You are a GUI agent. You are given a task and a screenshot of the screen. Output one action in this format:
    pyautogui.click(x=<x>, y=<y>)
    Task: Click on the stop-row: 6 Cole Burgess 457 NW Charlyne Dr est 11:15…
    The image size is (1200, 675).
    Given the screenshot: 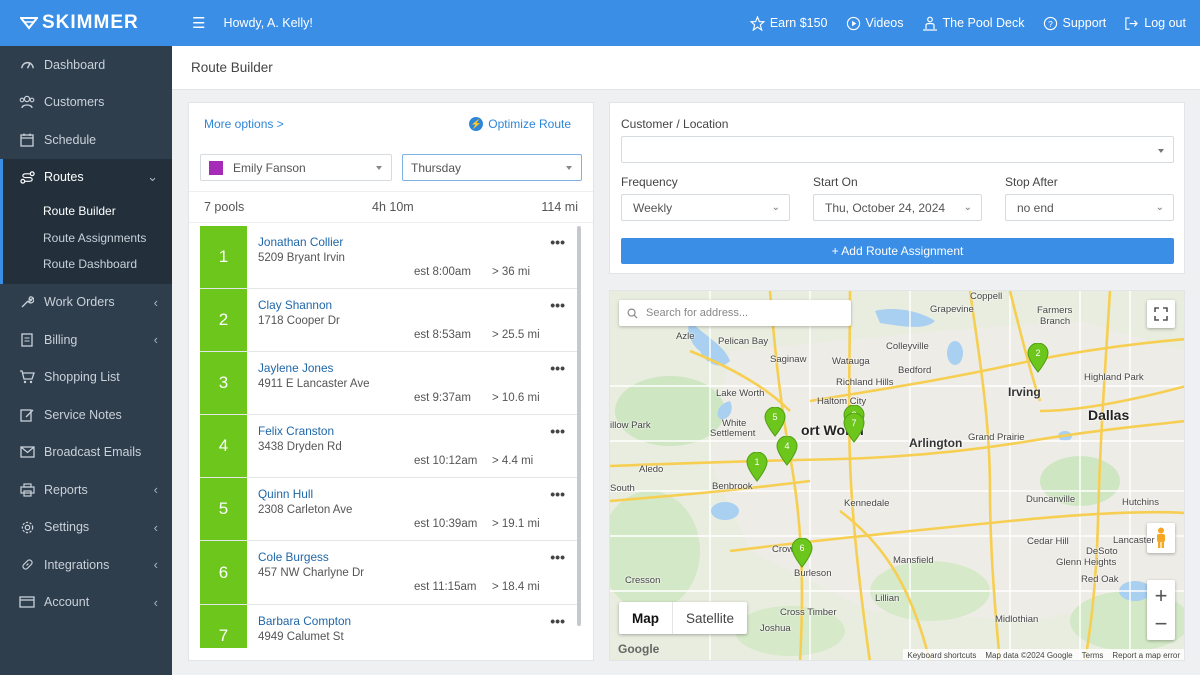 What is the action you would take?
    pyautogui.click(x=390, y=573)
    